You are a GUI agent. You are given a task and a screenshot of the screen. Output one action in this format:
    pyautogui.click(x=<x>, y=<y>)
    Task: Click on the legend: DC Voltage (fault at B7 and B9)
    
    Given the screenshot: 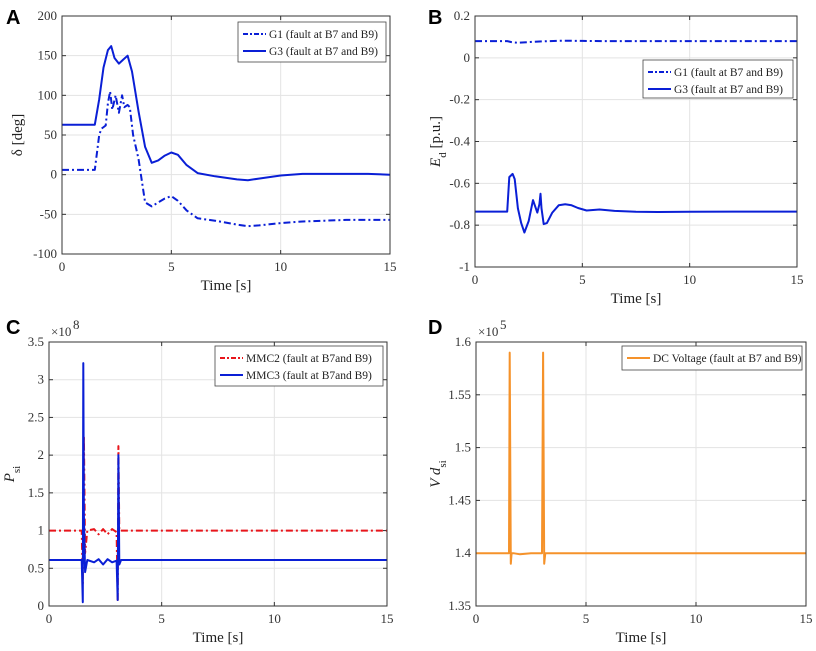 What is the action you would take?
    pyautogui.click(x=712, y=358)
    